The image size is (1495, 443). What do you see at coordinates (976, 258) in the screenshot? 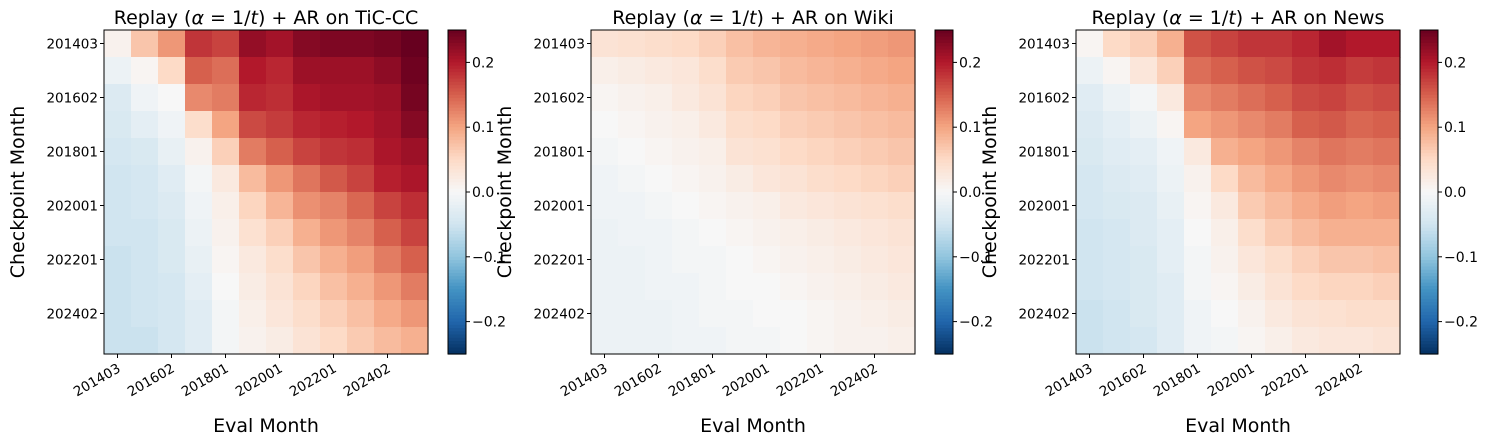
I see `colorbar-tick-label: −0.1` at bounding box center [976, 258].